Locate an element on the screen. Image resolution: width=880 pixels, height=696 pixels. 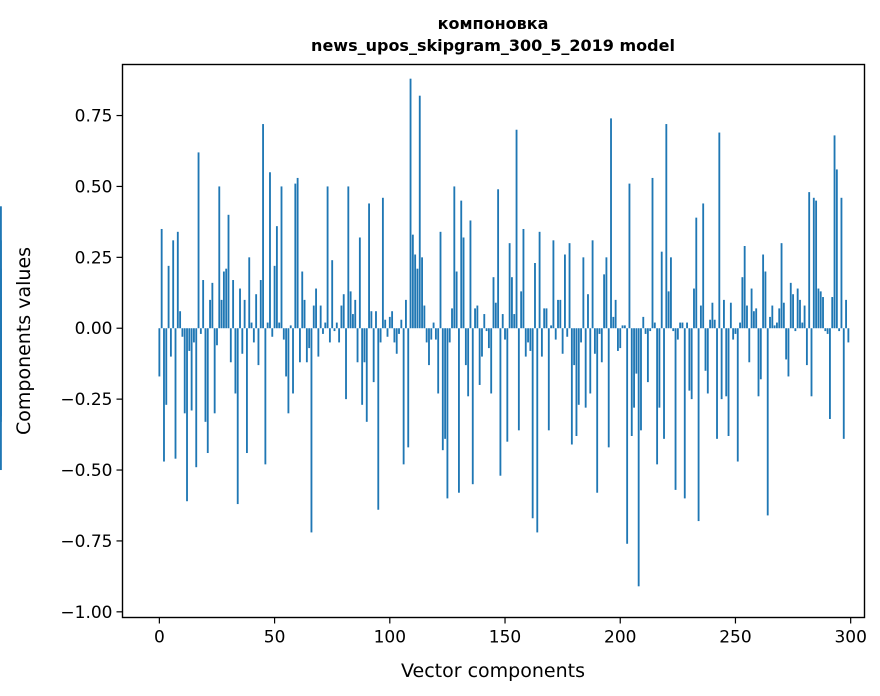
chart-title-line1: компоновка is located at coordinates (493, 23).